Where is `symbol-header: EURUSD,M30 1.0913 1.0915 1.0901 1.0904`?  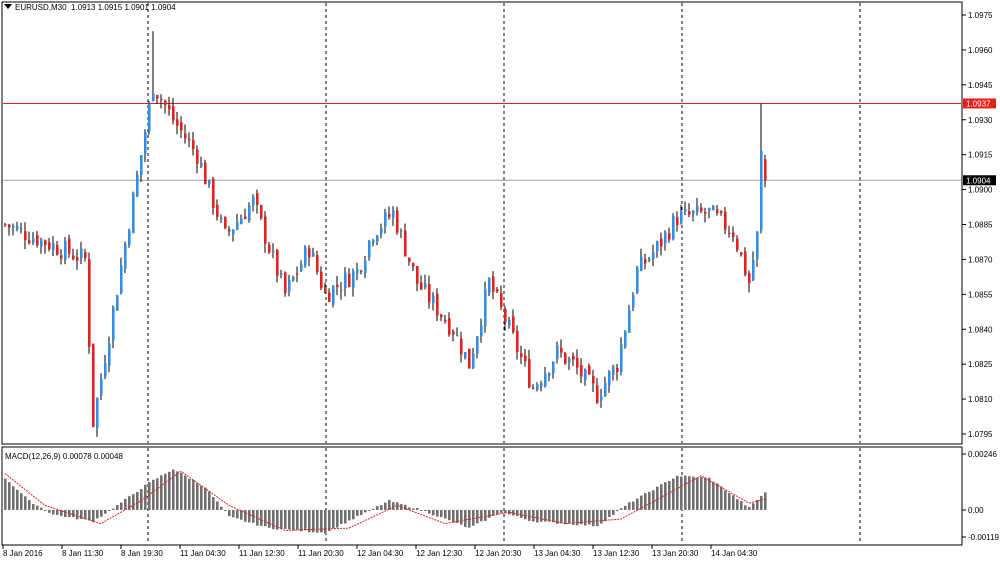 symbol-header: EURUSD,M30 1.0913 1.0915 1.0901 1.0904 is located at coordinates (90, 8).